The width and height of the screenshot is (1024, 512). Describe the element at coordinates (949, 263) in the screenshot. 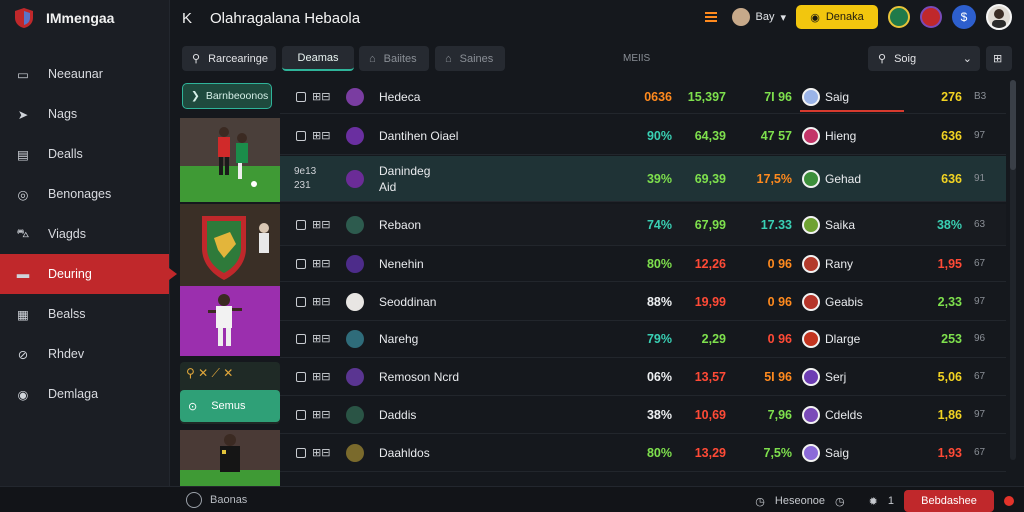

I see `market-value: 1,95` at that location.